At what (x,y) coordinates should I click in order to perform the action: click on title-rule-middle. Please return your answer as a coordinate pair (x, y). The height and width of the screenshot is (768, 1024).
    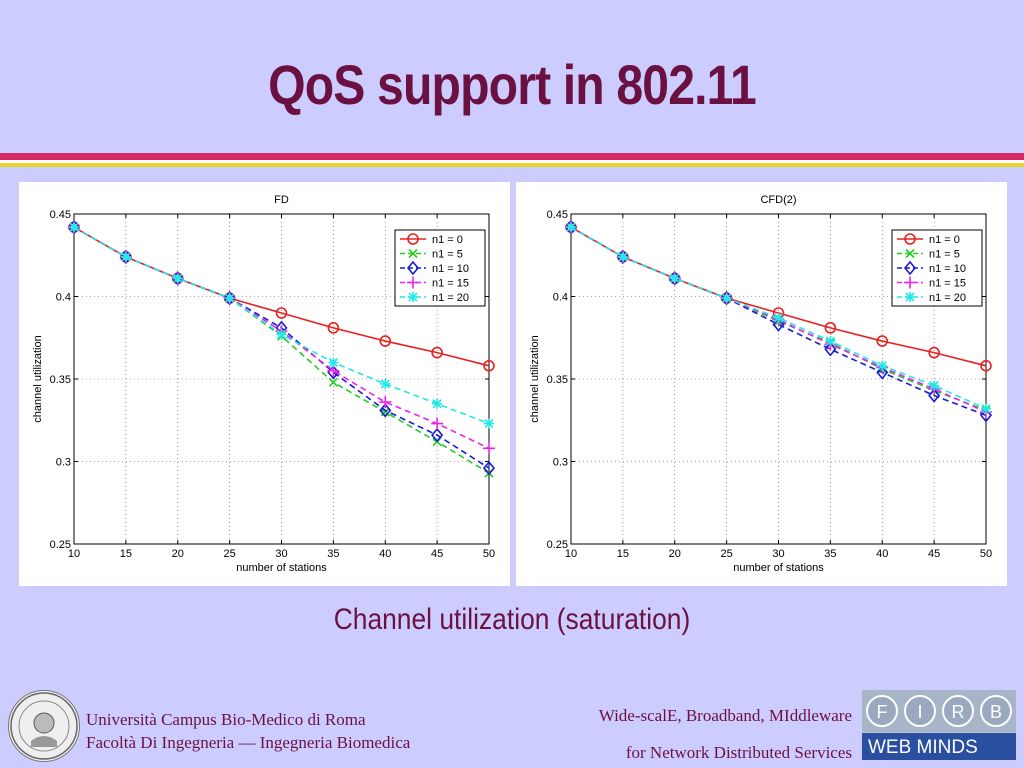
    Looking at the image, I should click on (512, 161).